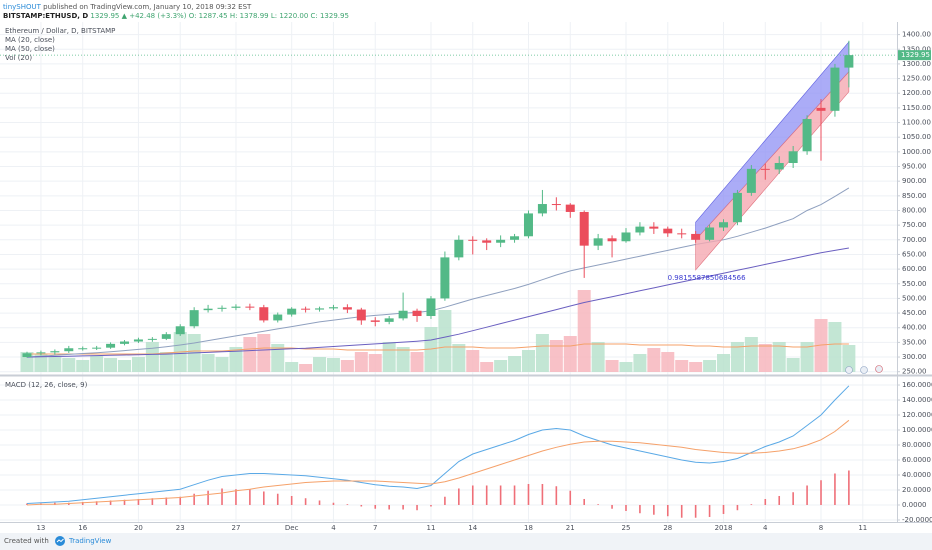 This screenshot has height=550, width=932. What do you see at coordinates (914, 298) in the screenshot?
I see `y-tick-label: 500.00` at bounding box center [914, 298].